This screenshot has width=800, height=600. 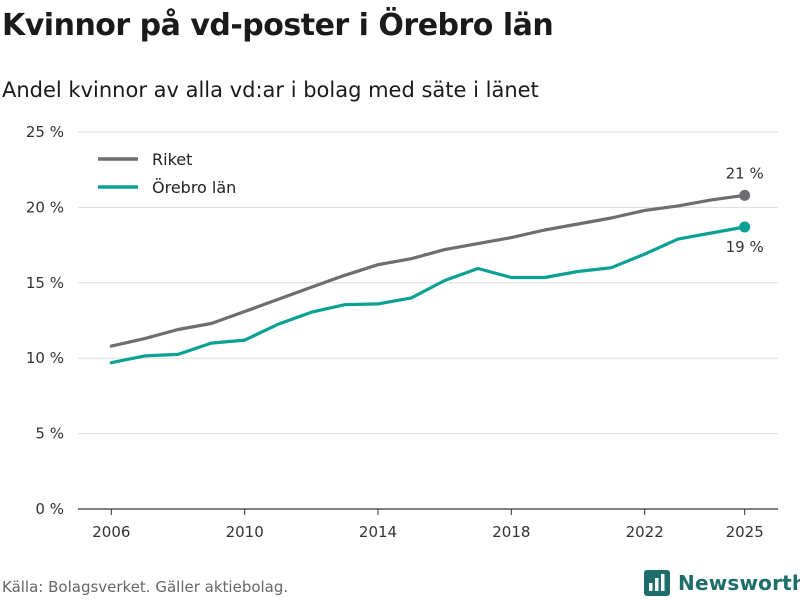 What do you see at coordinates (145, 587) in the screenshot?
I see `source-note: Källa: Bolagsverket. Gäller aktiebolag.` at bounding box center [145, 587].